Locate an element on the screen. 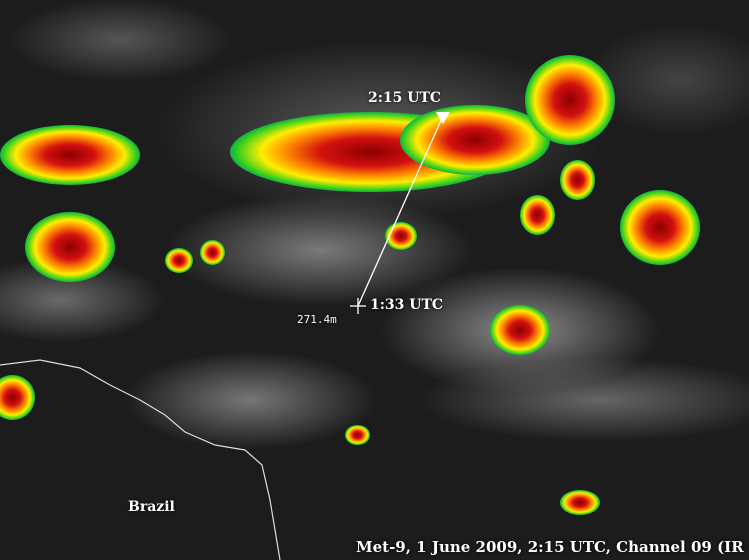 This screenshot has width=749, height=560. end-marker-icon is located at coordinates (443, 118).